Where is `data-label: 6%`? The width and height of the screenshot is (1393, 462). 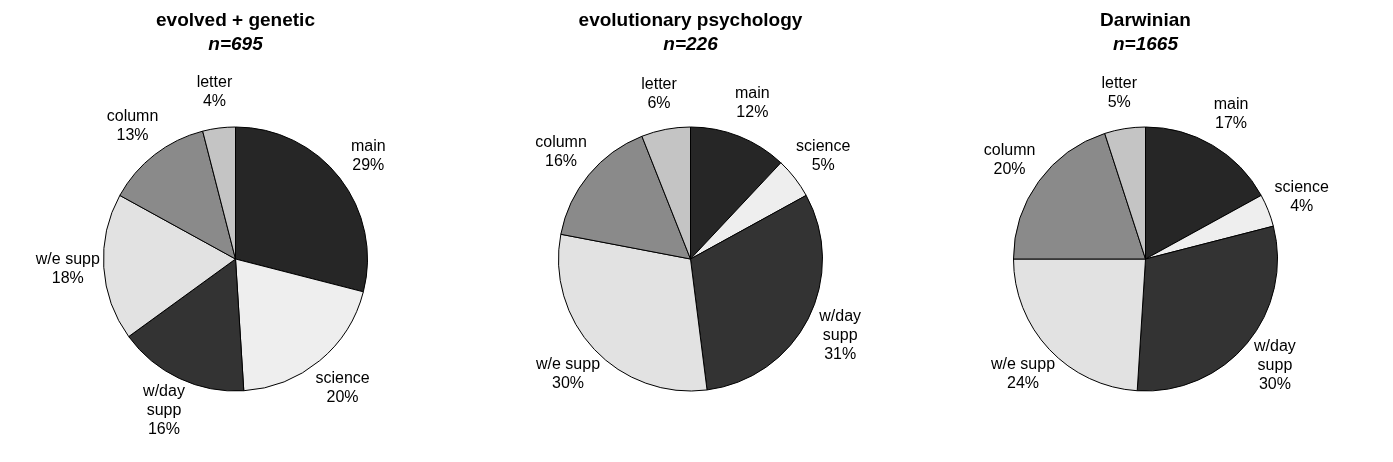
data-label: 6% is located at coordinates (659, 102).